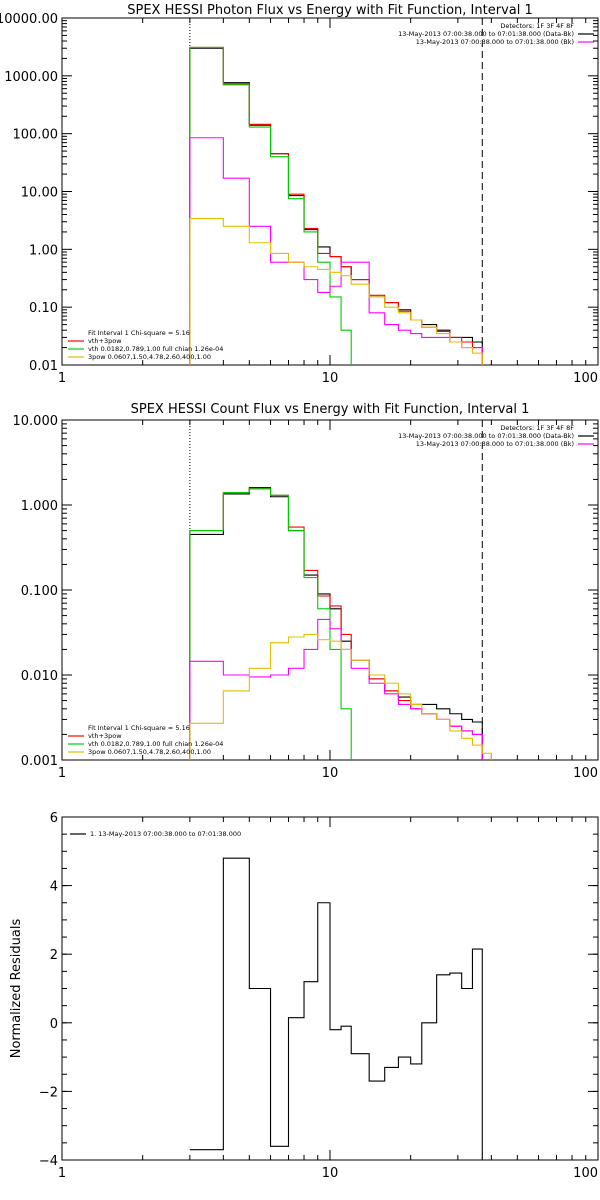 The image size is (600, 1200). What do you see at coordinates (39, 506) in the screenshot?
I see `y-tick-label: 1.000` at bounding box center [39, 506].